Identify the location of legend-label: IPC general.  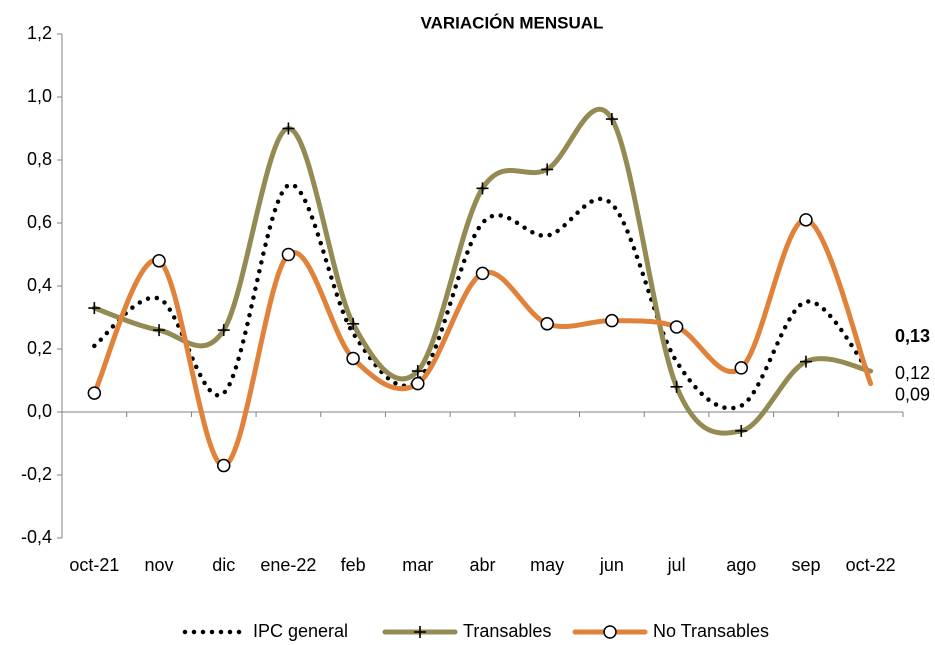
(300, 631).